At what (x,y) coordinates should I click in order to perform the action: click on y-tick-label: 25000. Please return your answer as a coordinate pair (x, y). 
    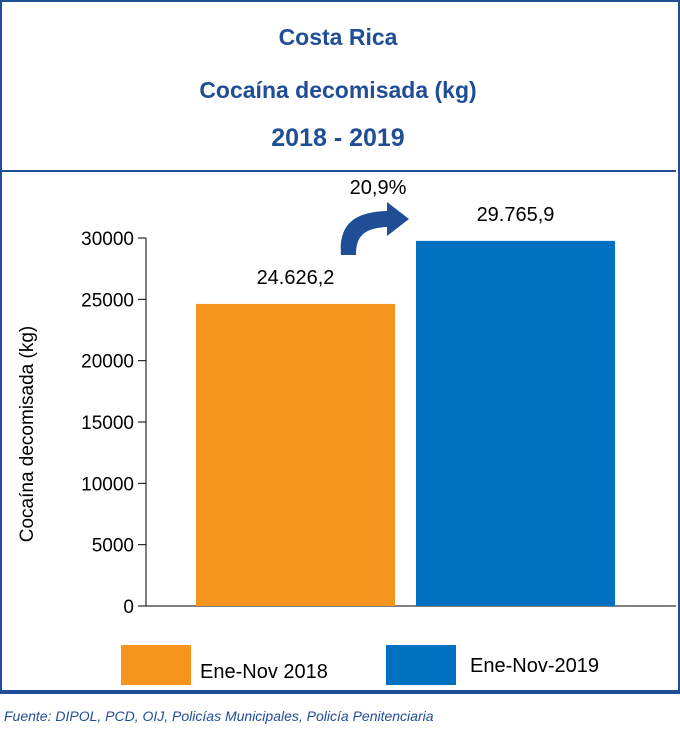
    Looking at the image, I should click on (107, 300).